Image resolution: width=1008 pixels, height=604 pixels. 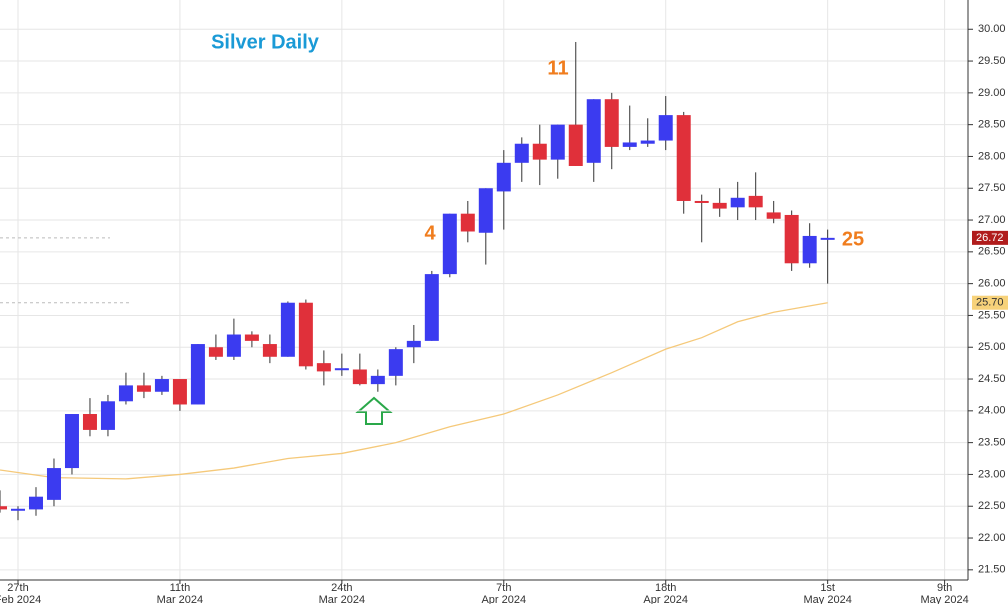 What do you see at coordinates (992, 61) in the screenshot?
I see `y-tick-label: 29.50` at bounding box center [992, 61].